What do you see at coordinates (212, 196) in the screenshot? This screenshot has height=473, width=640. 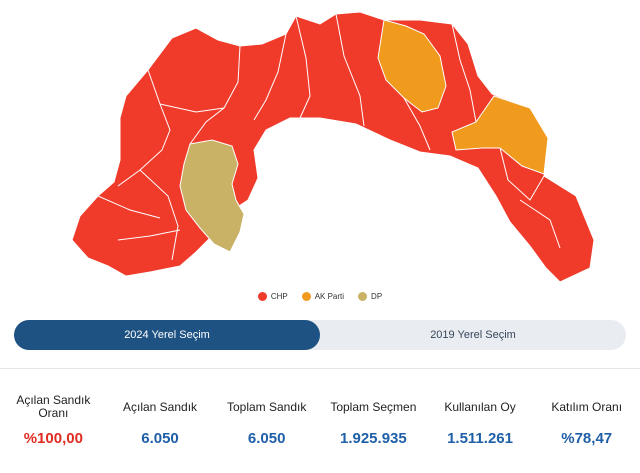 I see `district-dp` at bounding box center [212, 196].